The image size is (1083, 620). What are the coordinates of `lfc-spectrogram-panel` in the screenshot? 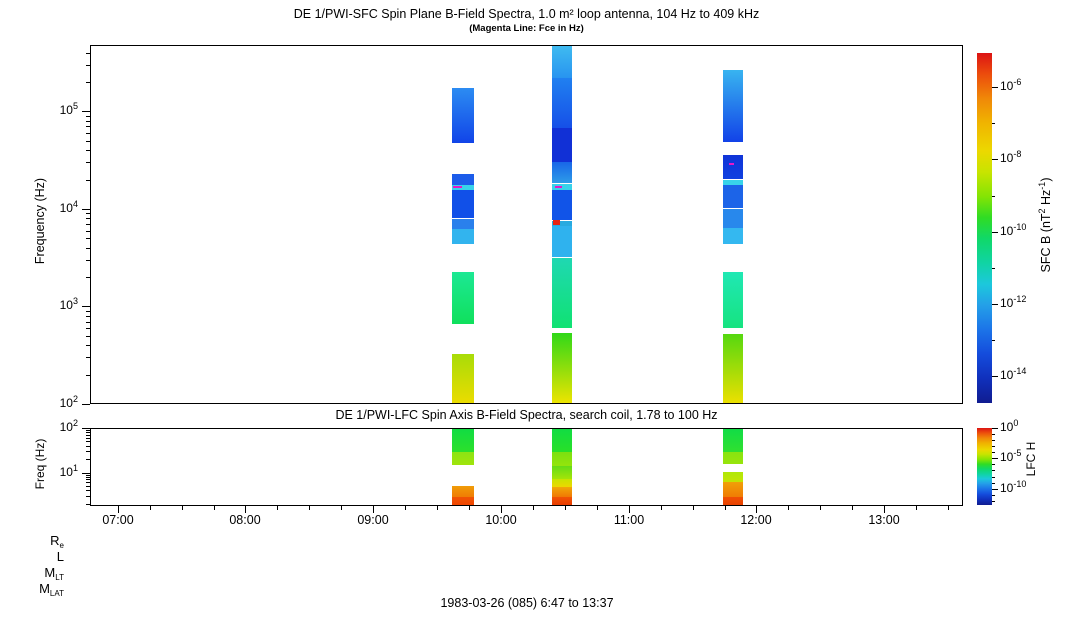 It's located at (526, 467).